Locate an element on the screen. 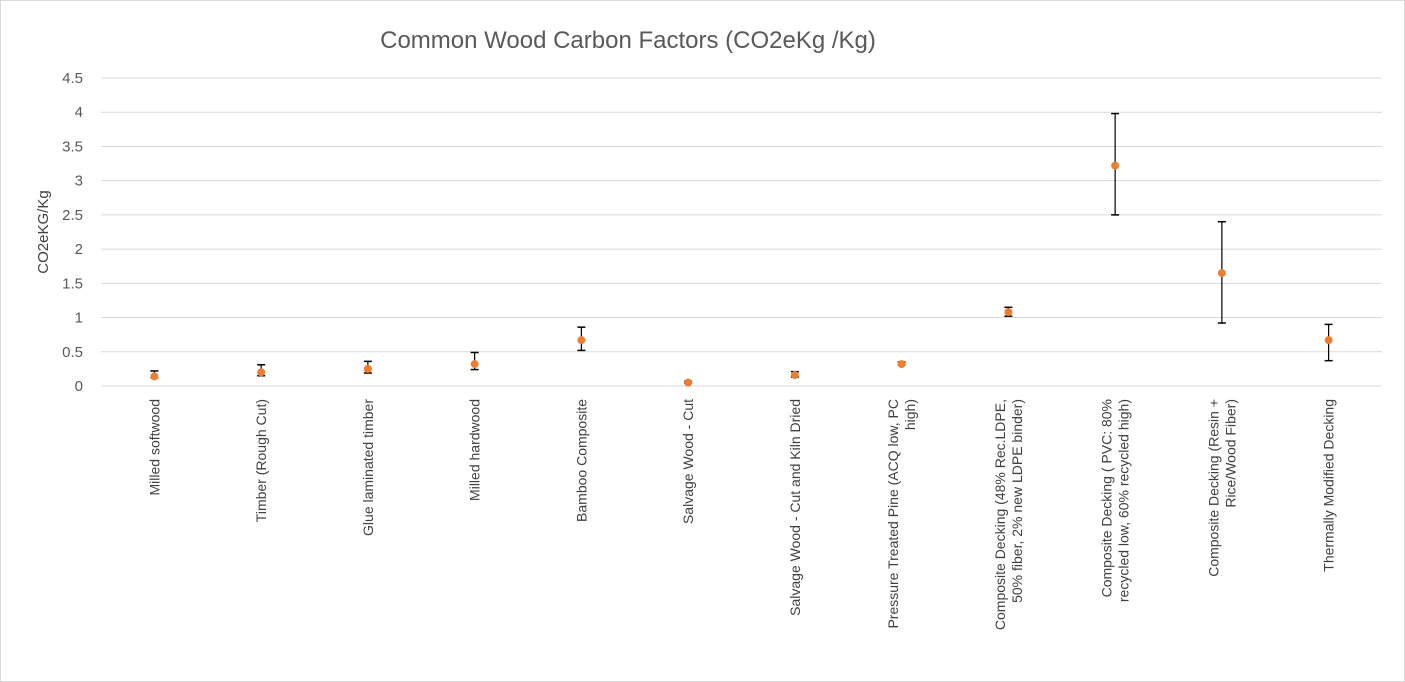 The image size is (1405, 682). x-tick-label-line: 50% fiber, 2% new LDPE binder) is located at coordinates (1017, 501).